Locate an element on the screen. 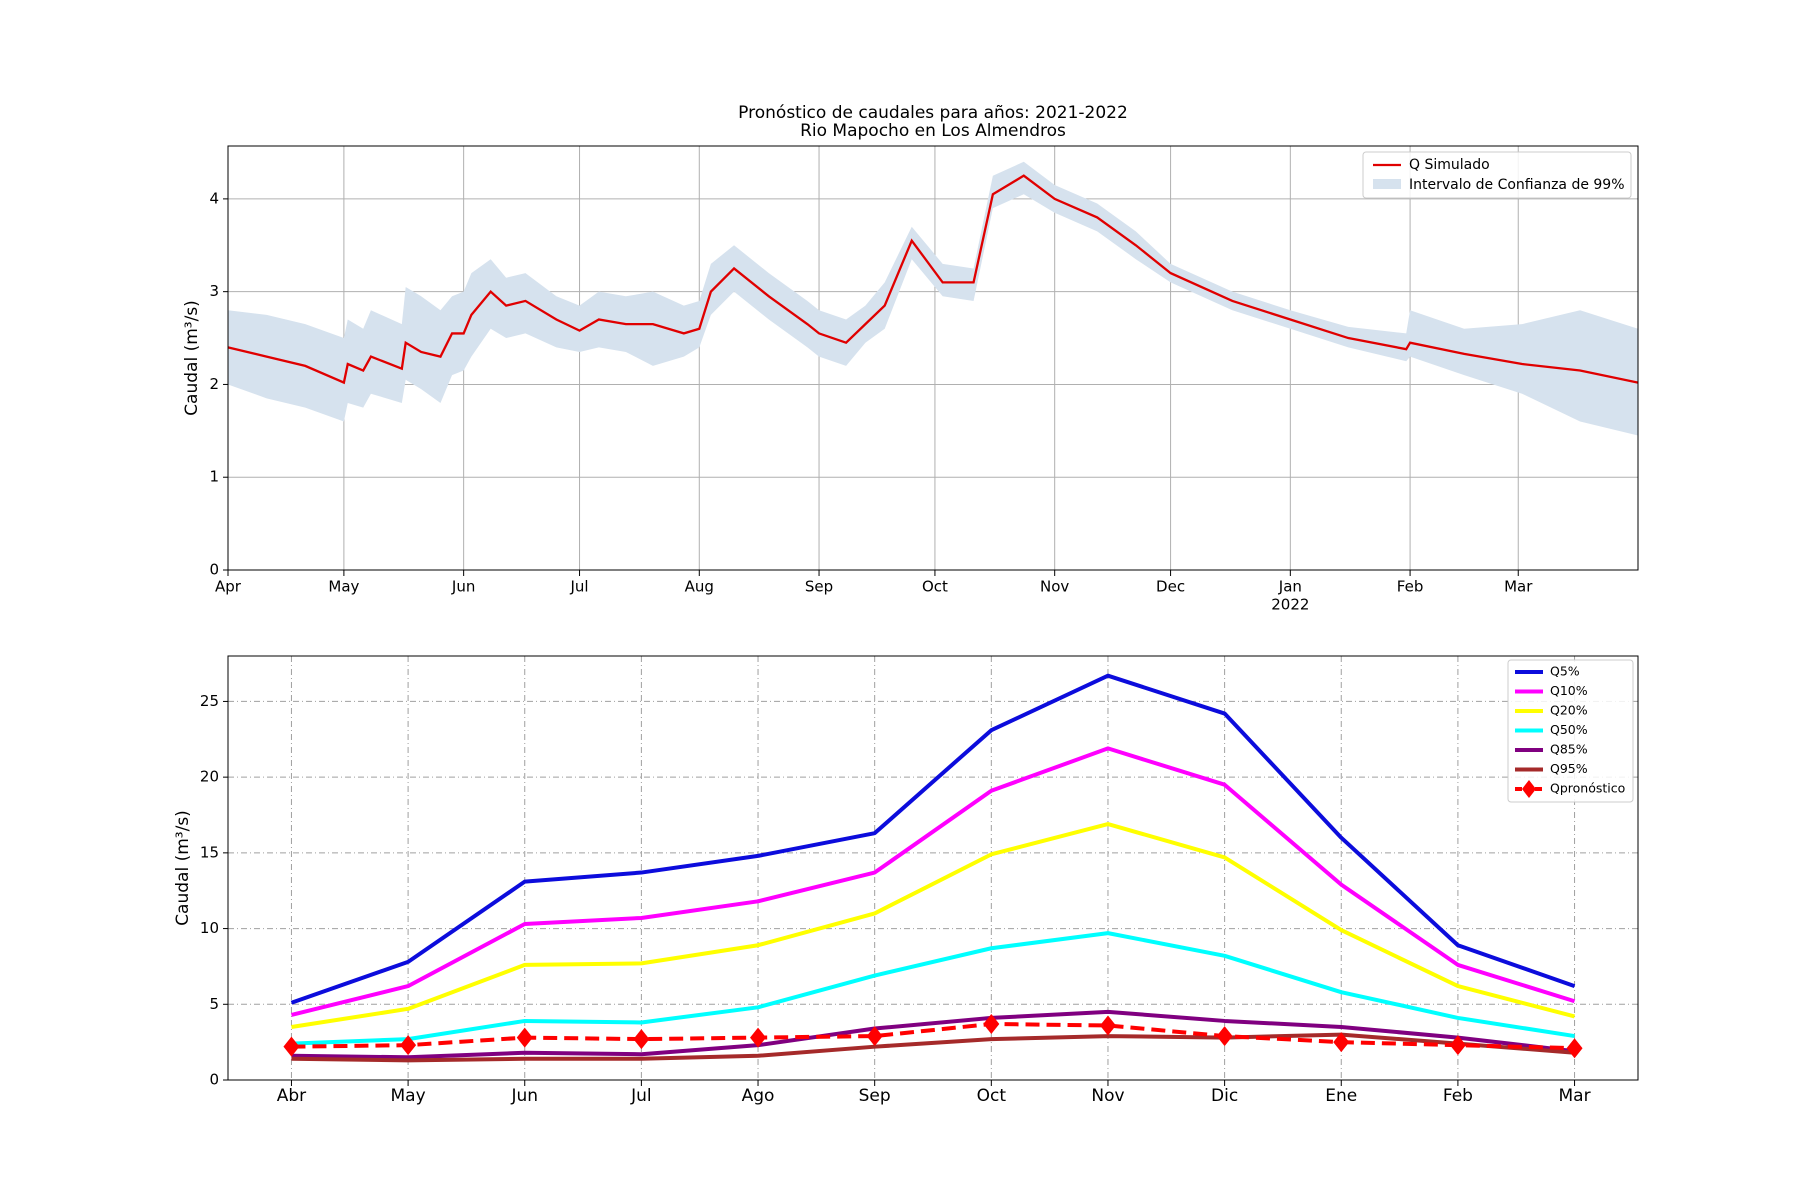  x-tick-label: Jan is located at coordinates (1290, 587).